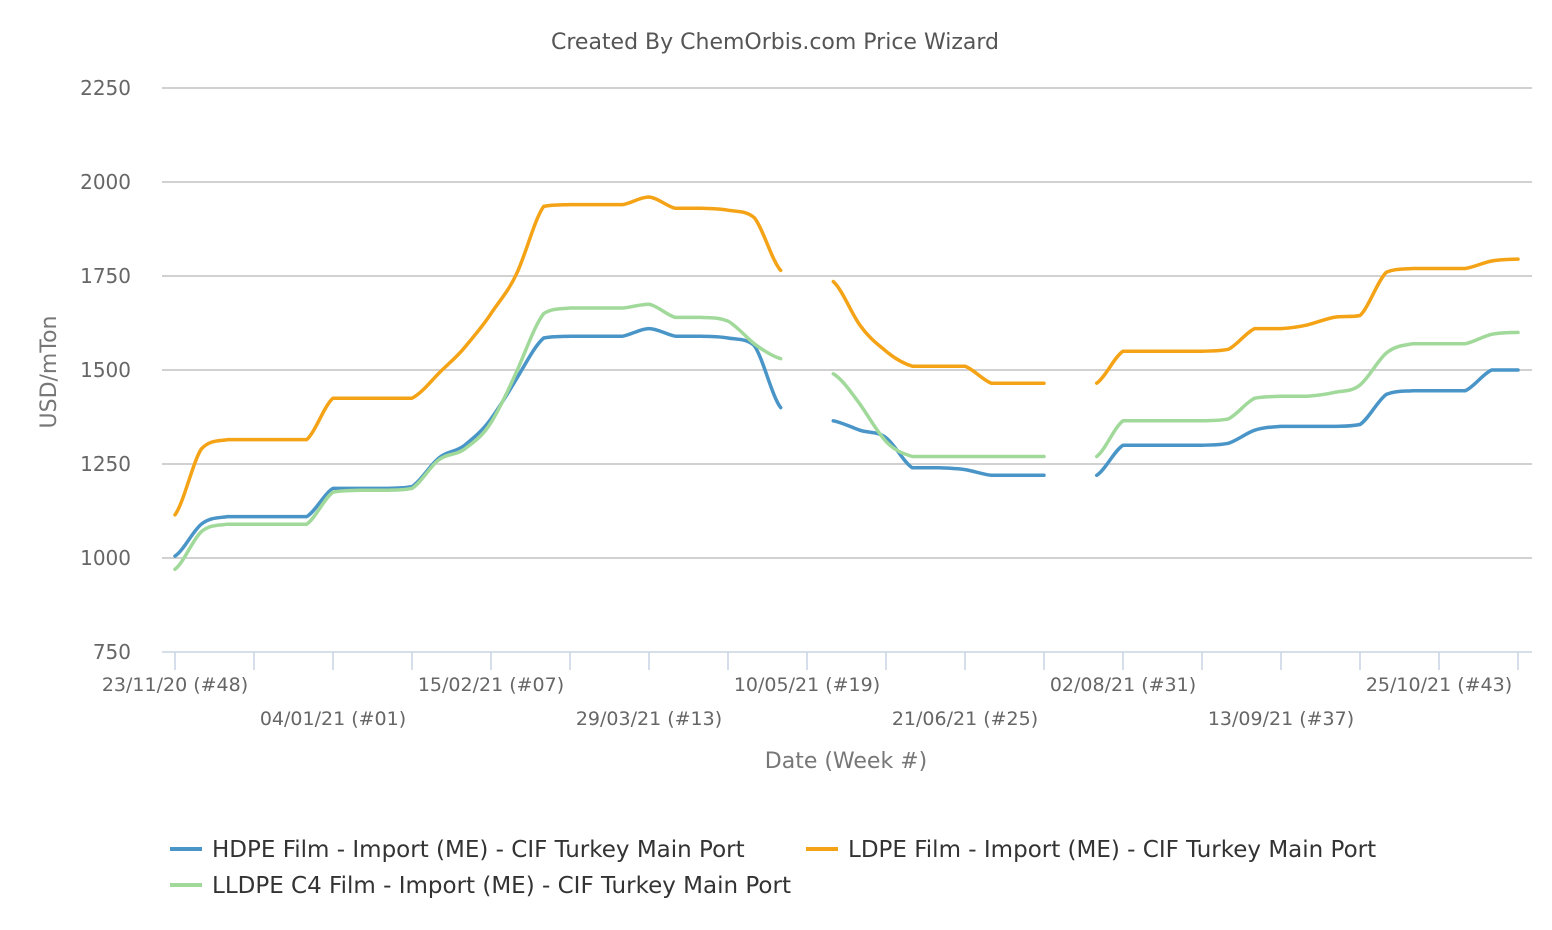  What do you see at coordinates (105, 464) in the screenshot?
I see `y-tick-label: 1250` at bounding box center [105, 464].